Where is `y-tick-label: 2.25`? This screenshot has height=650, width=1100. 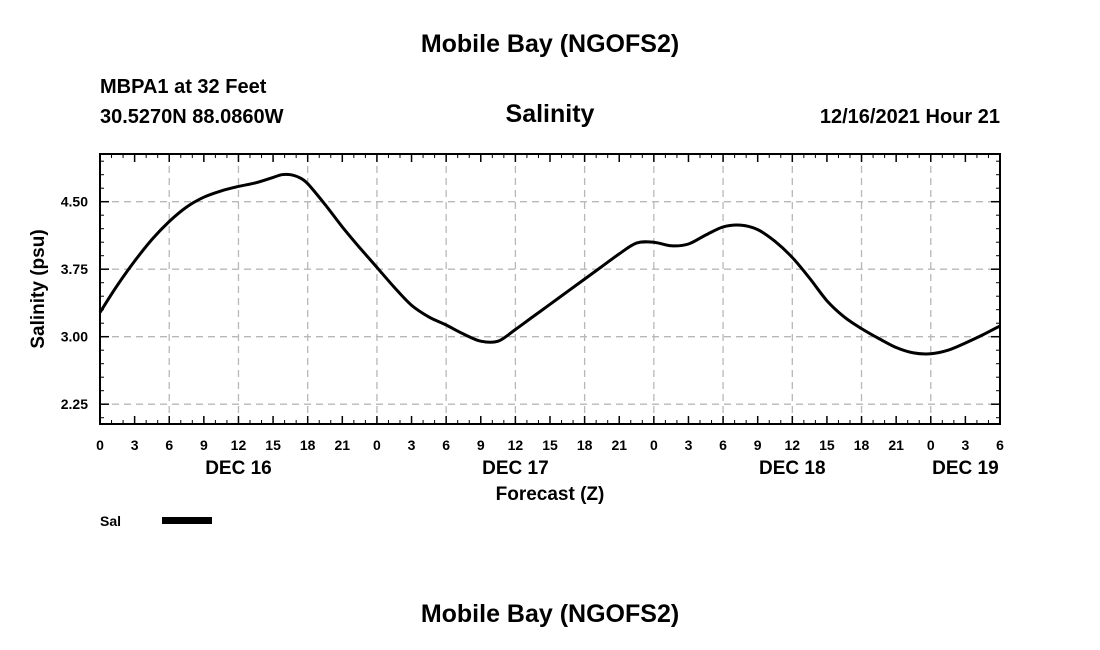 y-tick-label: 2.25 is located at coordinates (74, 404).